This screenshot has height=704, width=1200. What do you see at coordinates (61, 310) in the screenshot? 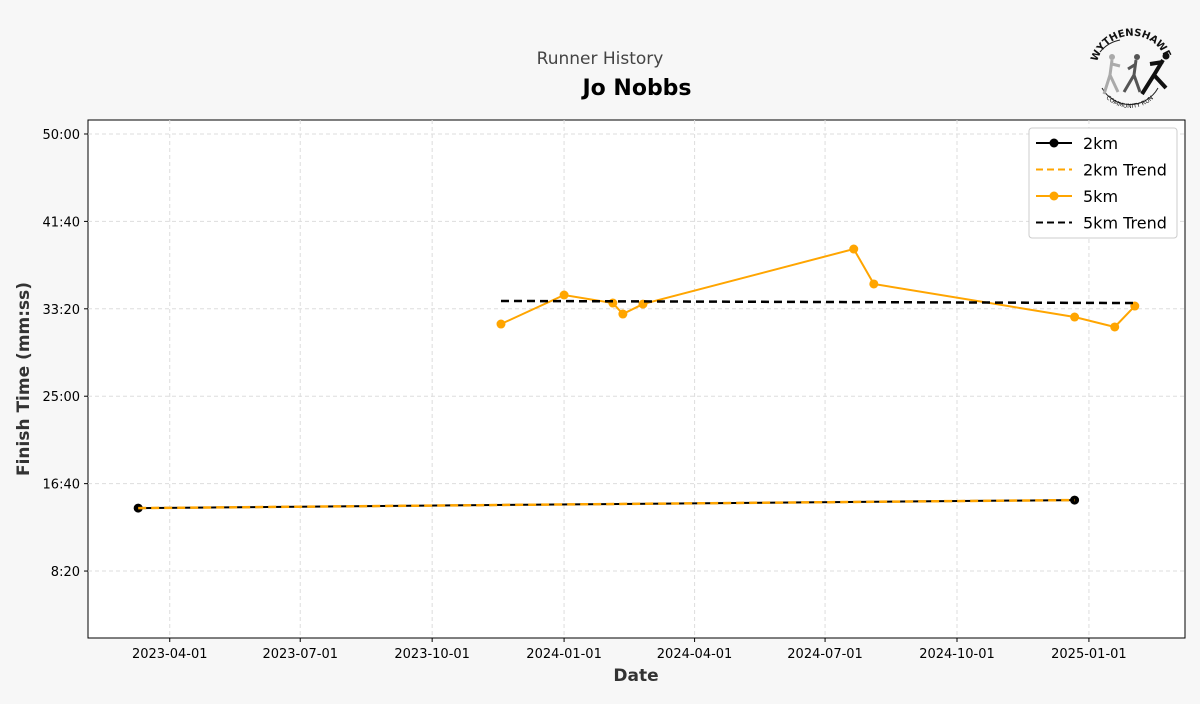
I see `y-tick-label: 33:20` at bounding box center [61, 310].